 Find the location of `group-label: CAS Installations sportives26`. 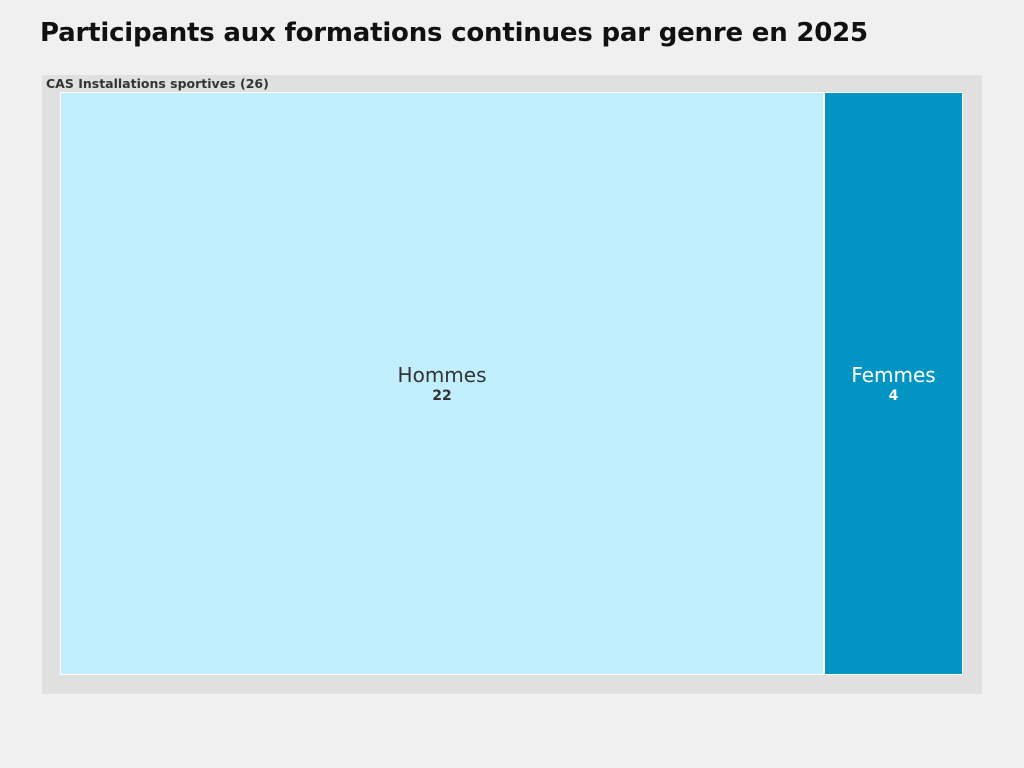

group-label: CAS Installations sportives26 is located at coordinates (157, 83).